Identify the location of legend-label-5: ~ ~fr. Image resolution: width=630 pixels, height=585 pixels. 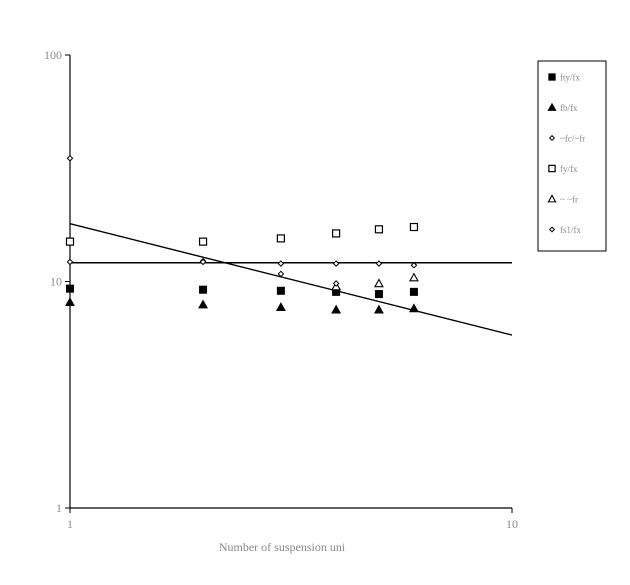
(569, 200).